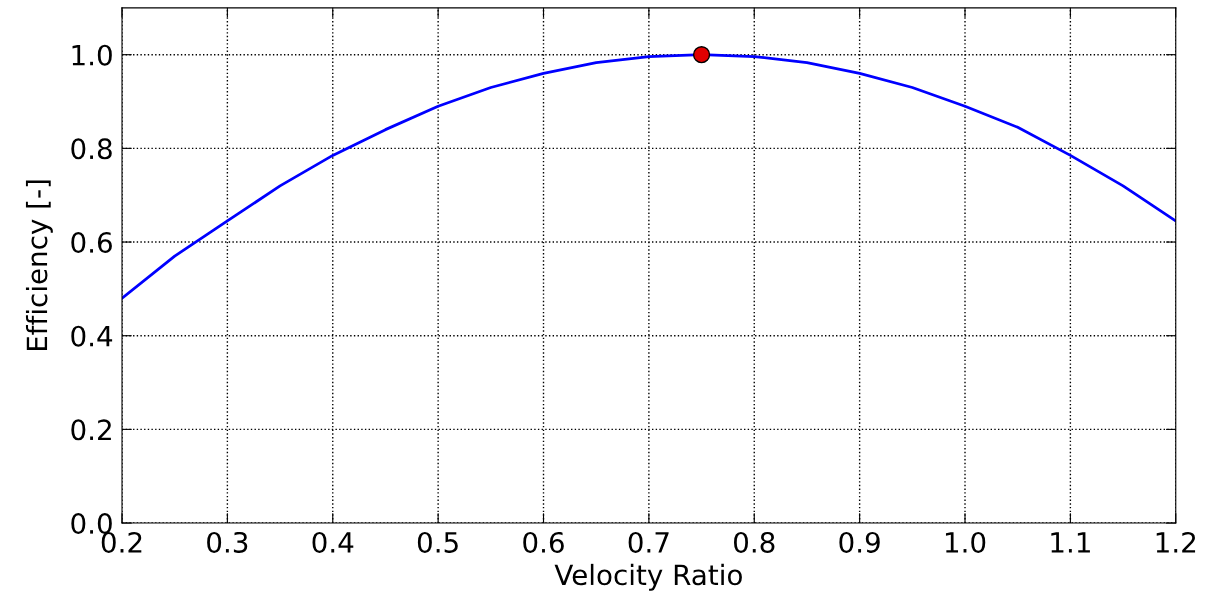 The height and width of the screenshot is (604, 1214). I want to click on x-tick-label: 1.1, so click(1070, 542).